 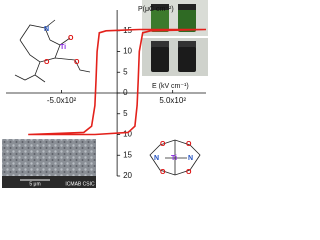 I want to click on sem-scale: 5 μm, so click(x=34, y=184).